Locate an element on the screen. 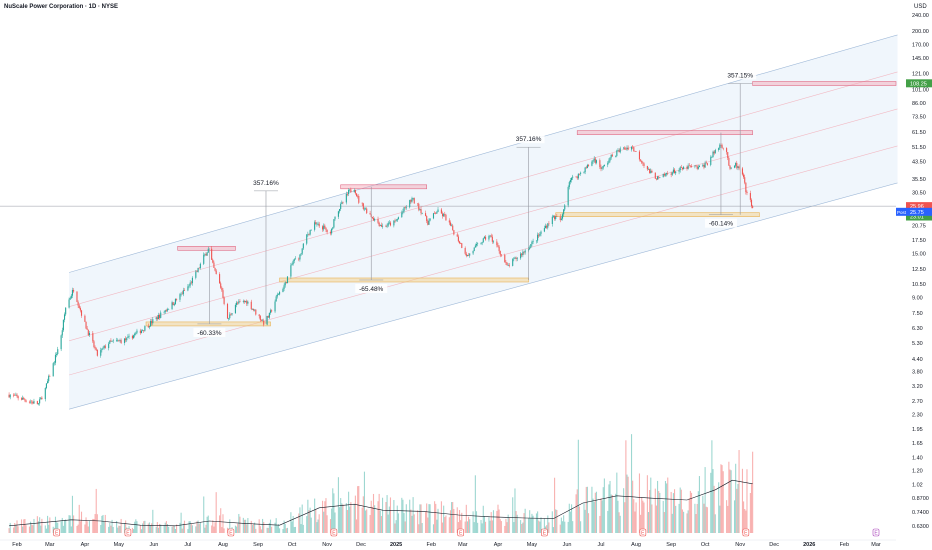 The height and width of the screenshot is (550, 932). y-tick-label: 73.50 is located at coordinates (919, 118).